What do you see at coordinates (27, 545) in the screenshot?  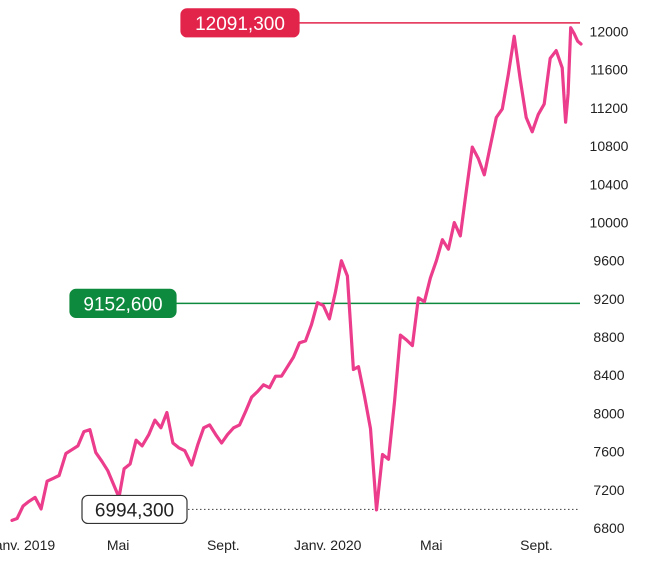 I see `x-tick-label: Janv. 2019` at bounding box center [27, 545].